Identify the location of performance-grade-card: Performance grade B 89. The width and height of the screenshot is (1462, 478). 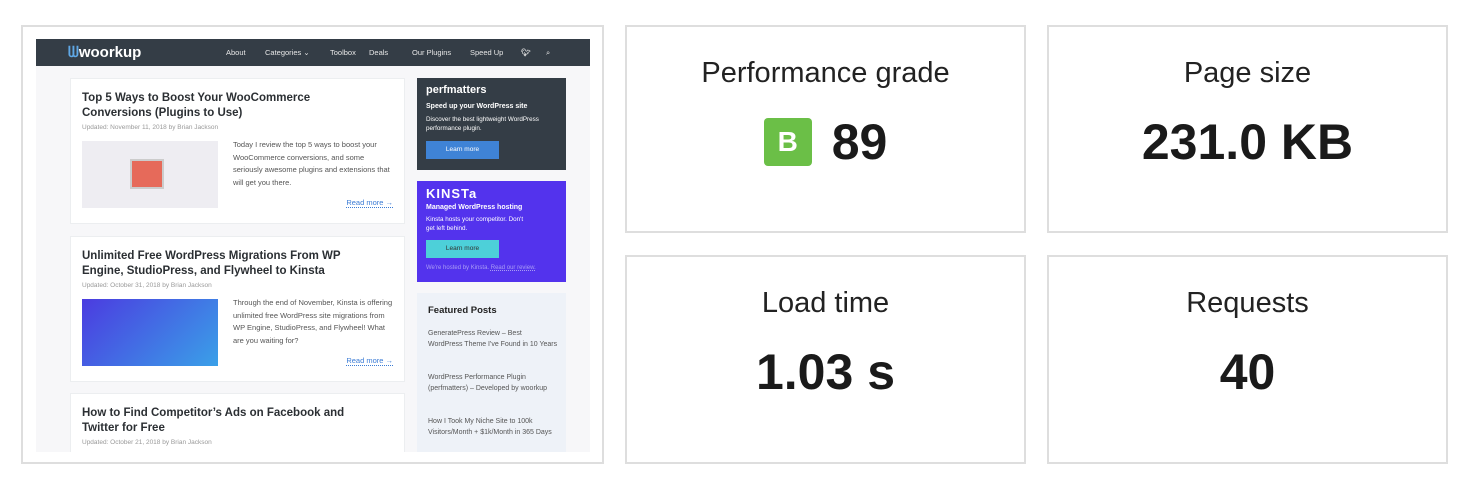
(825, 129).